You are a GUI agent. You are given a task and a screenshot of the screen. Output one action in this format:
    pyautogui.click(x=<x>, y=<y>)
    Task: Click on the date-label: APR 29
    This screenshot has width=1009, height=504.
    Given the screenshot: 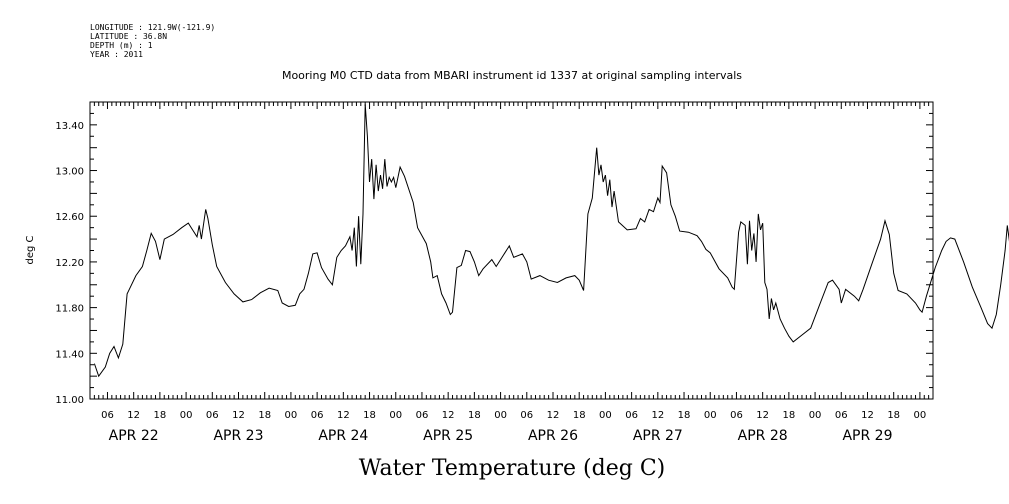 What is the action you would take?
    pyautogui.click(x=867, y=436)
    